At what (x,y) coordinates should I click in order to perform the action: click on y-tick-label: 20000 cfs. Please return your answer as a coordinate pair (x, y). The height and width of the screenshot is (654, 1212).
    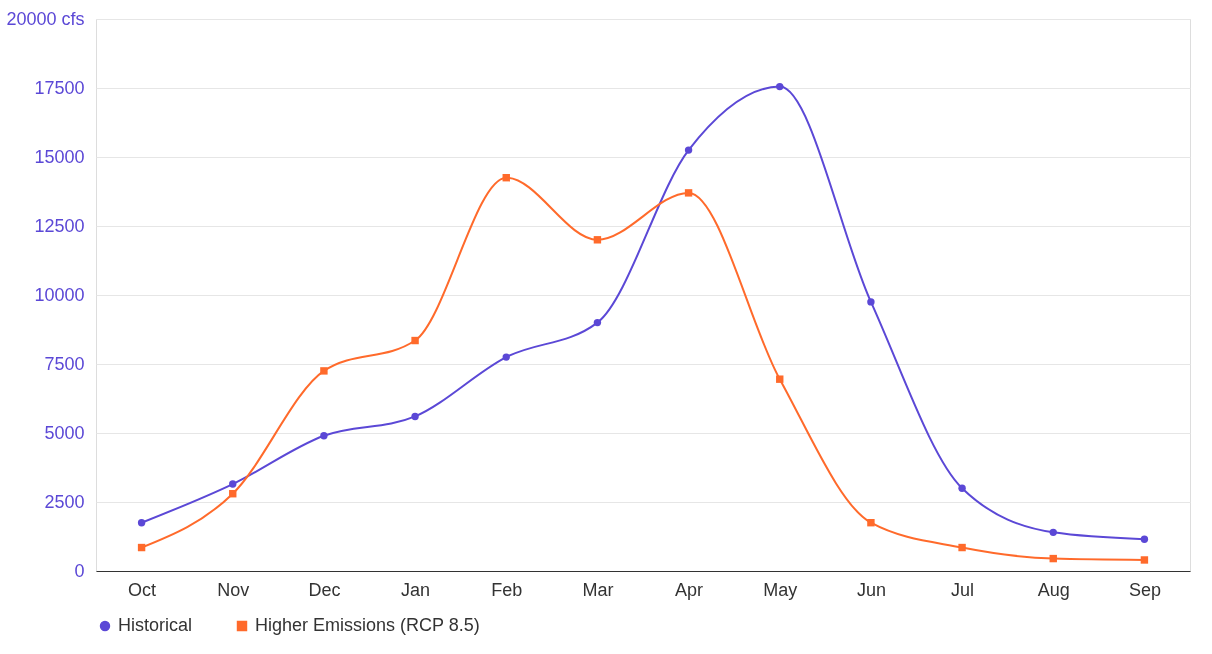
    Looking at the image, I should click on (45, 18).